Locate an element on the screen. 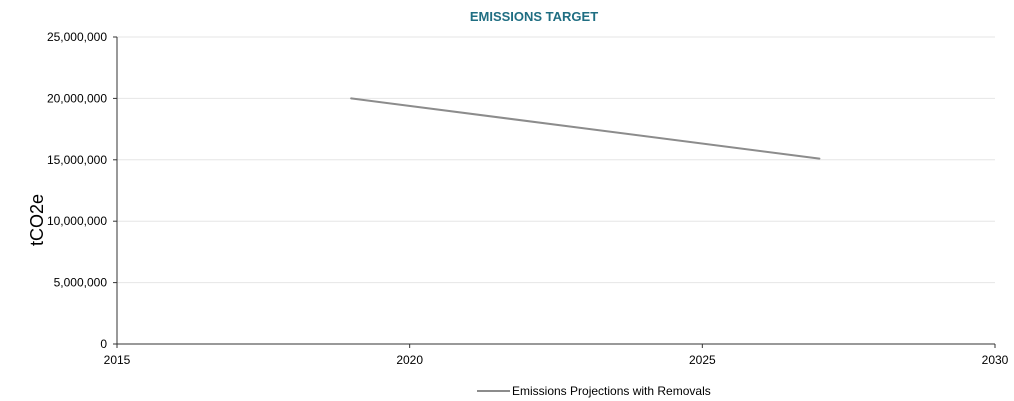  chart-title: EMISSIONS TARGET is located at coordinates (534, 16).